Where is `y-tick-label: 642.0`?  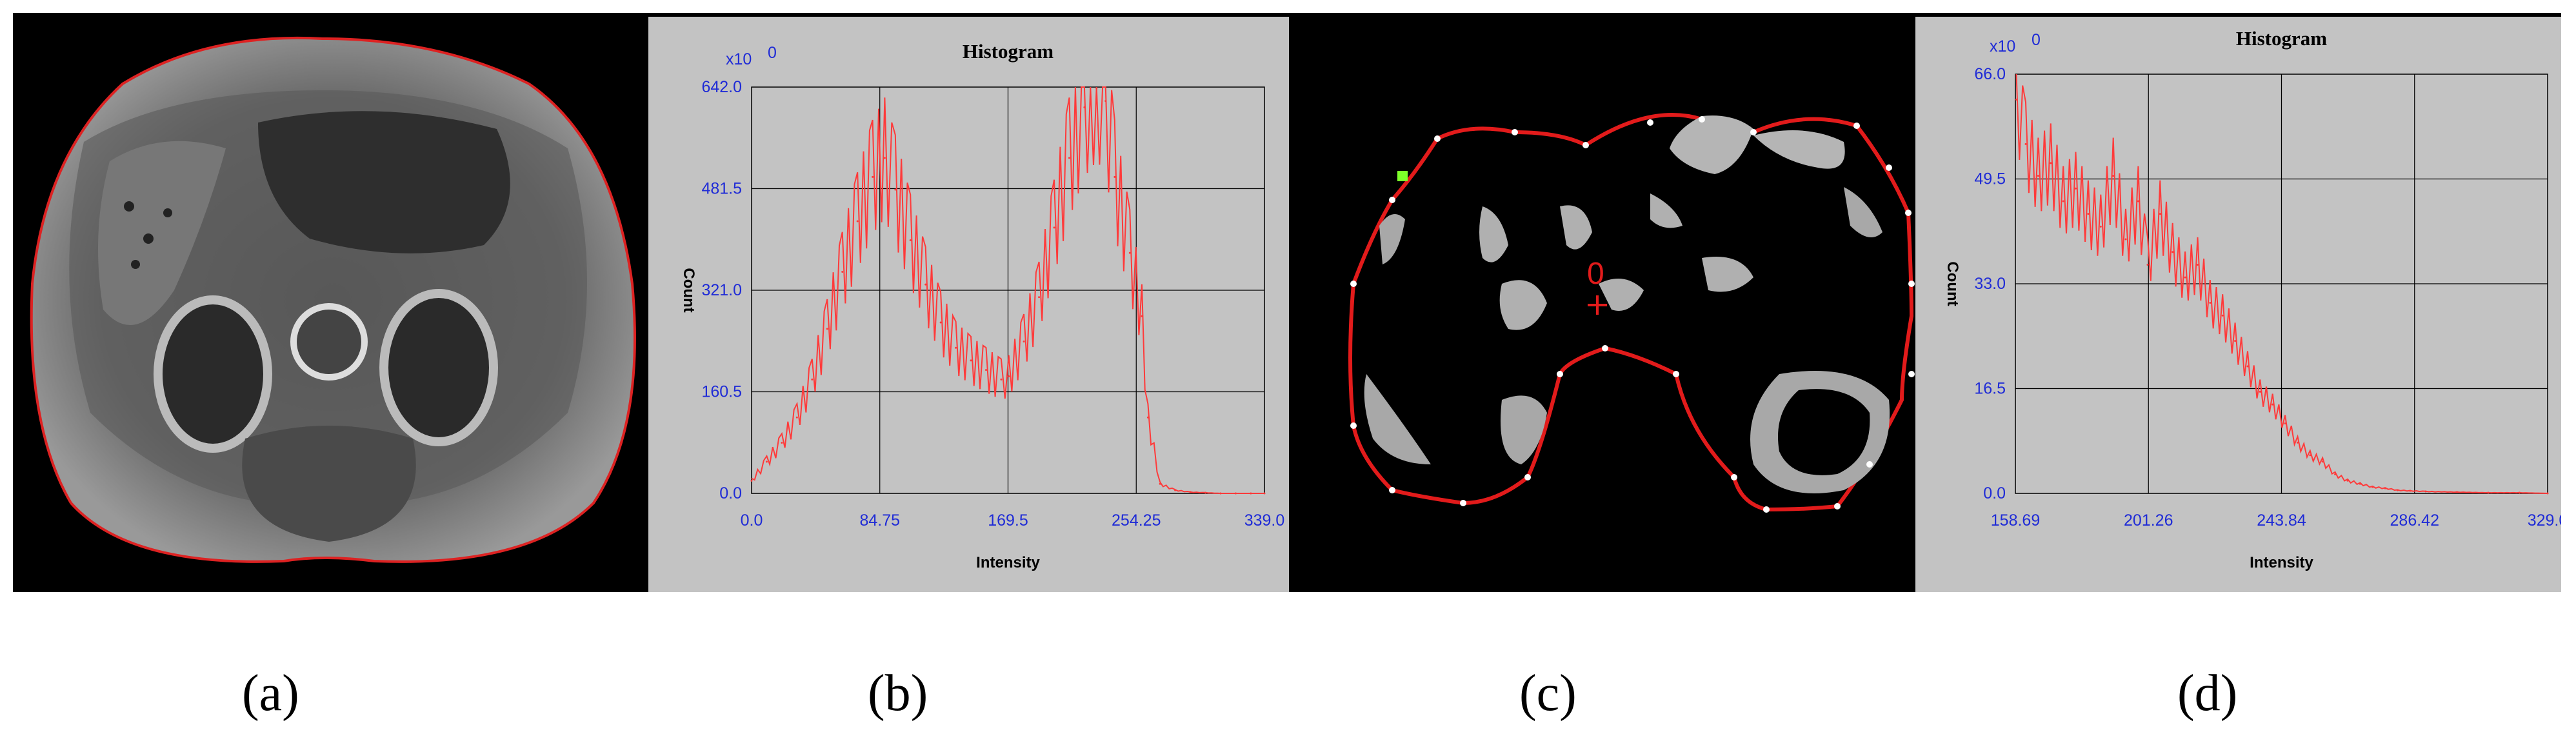
y-tick-label: 642.0 is located at coordinates (721, 87).